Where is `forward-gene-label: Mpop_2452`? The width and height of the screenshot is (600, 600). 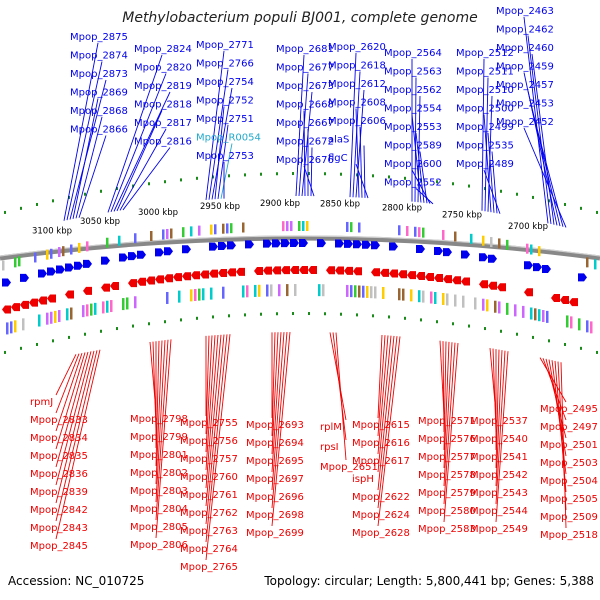 forward-gene-label: Mpop_2452 is located at coordinates (525, 122).